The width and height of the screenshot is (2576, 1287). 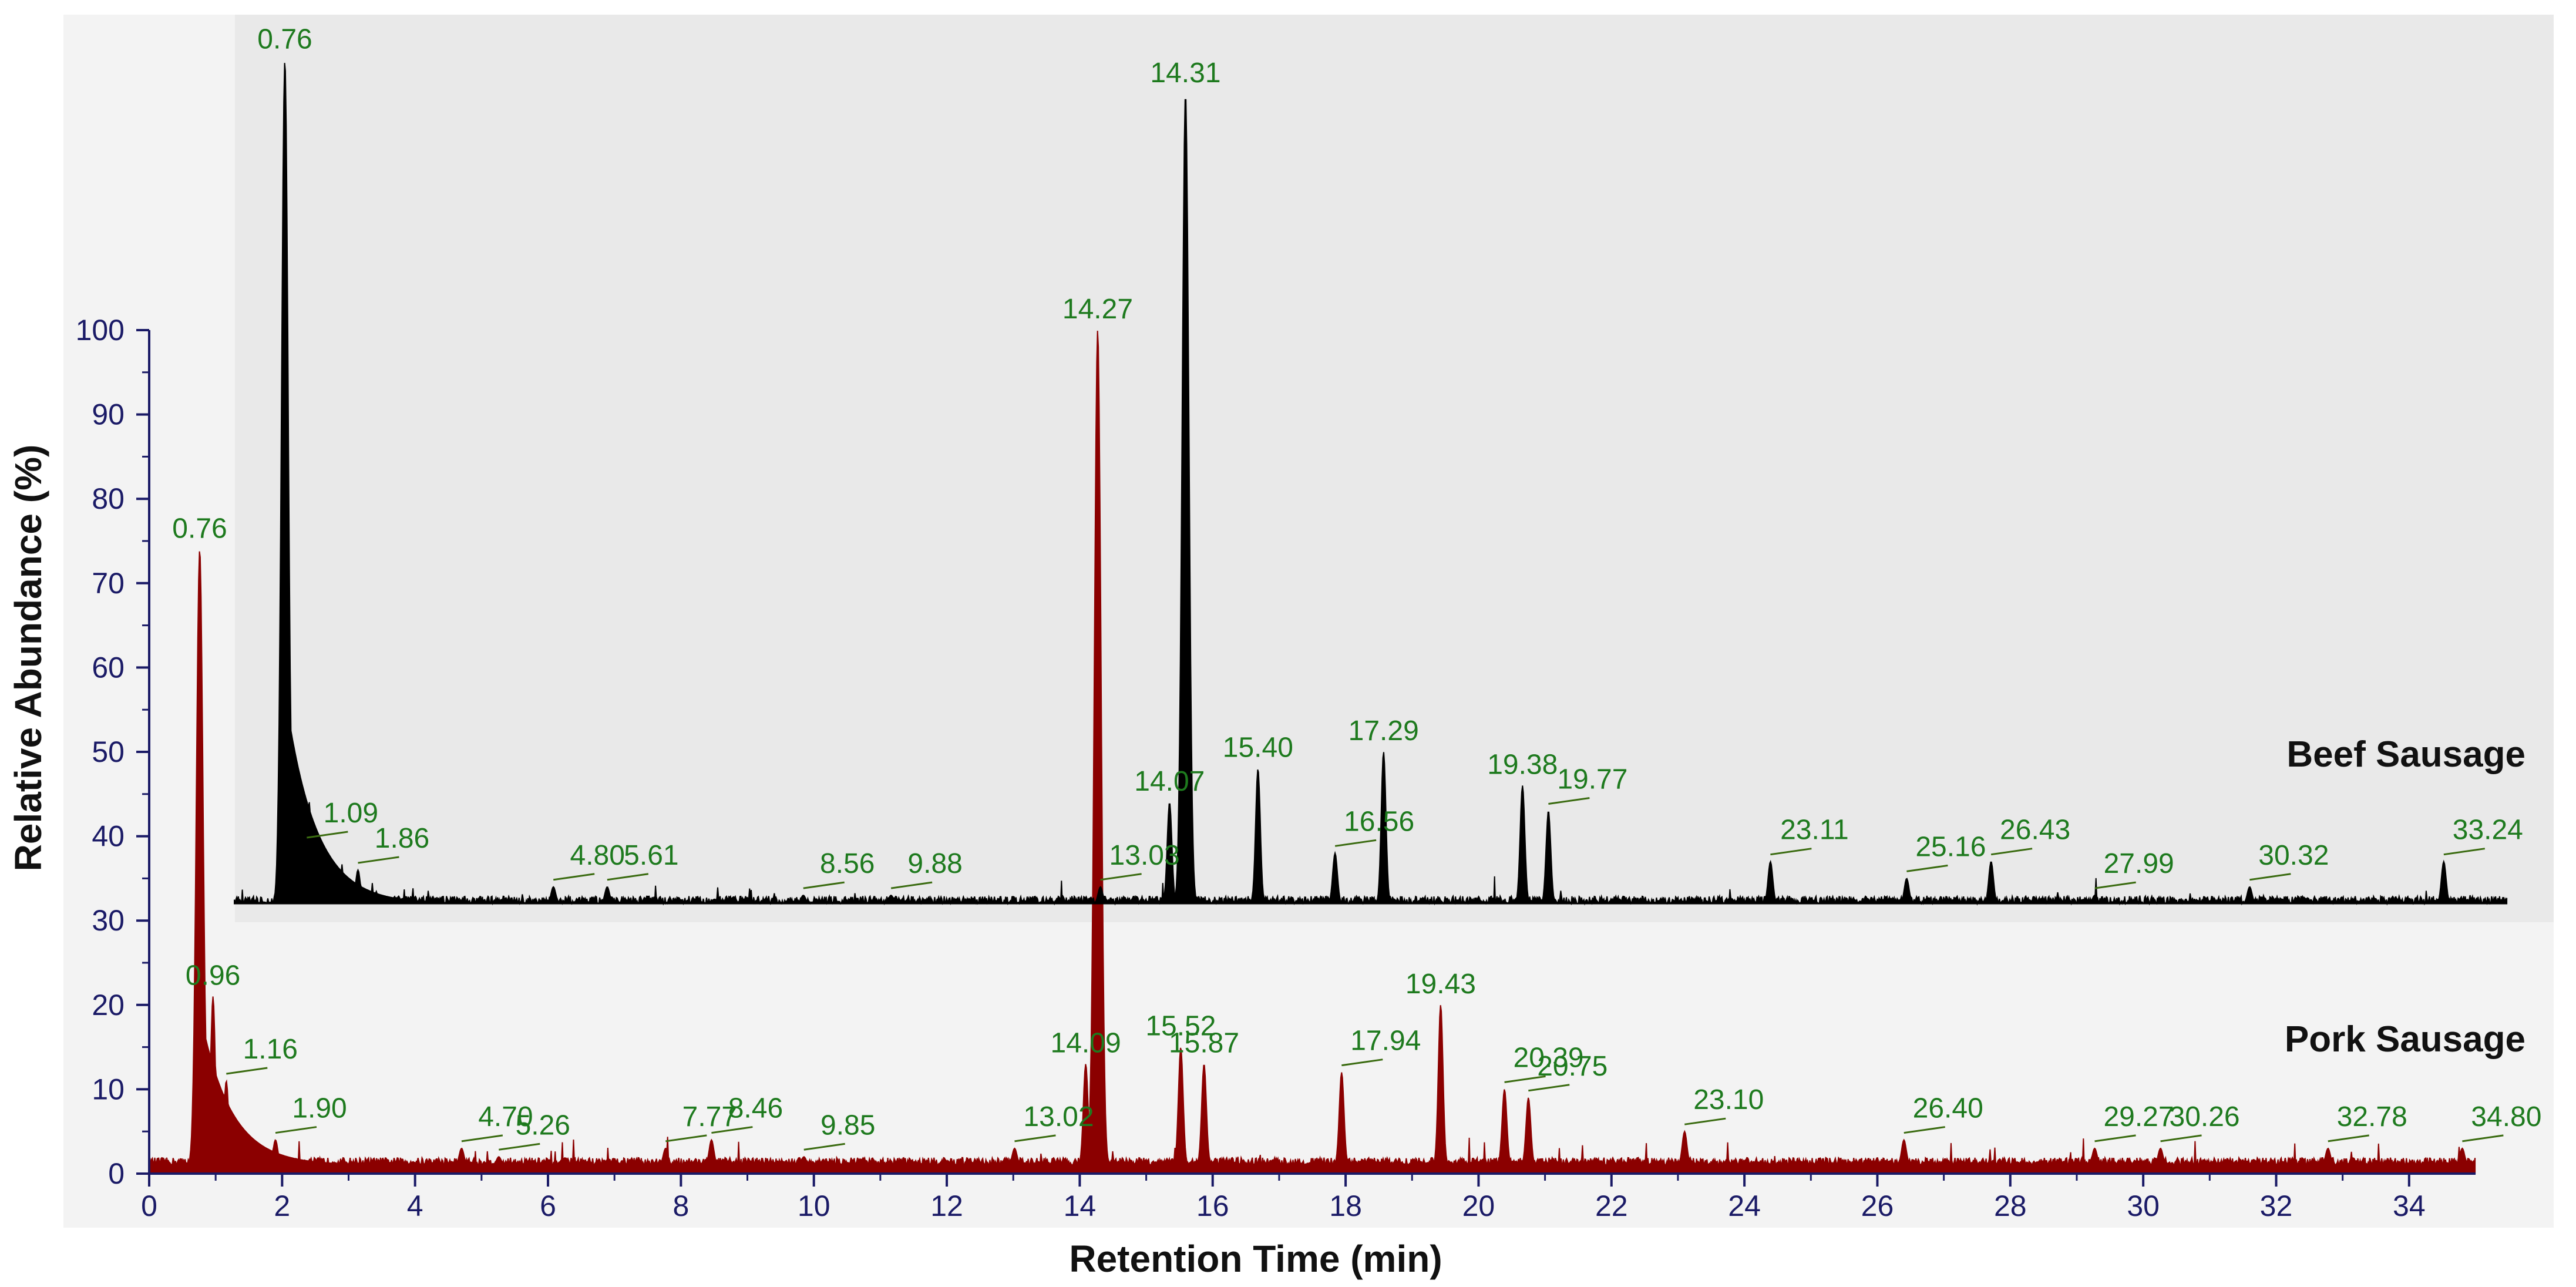 What do you see at coordinates (756, 1108) in the screenshot?
I see `peak-label: 8.46` at bounding box center [756, 1108].